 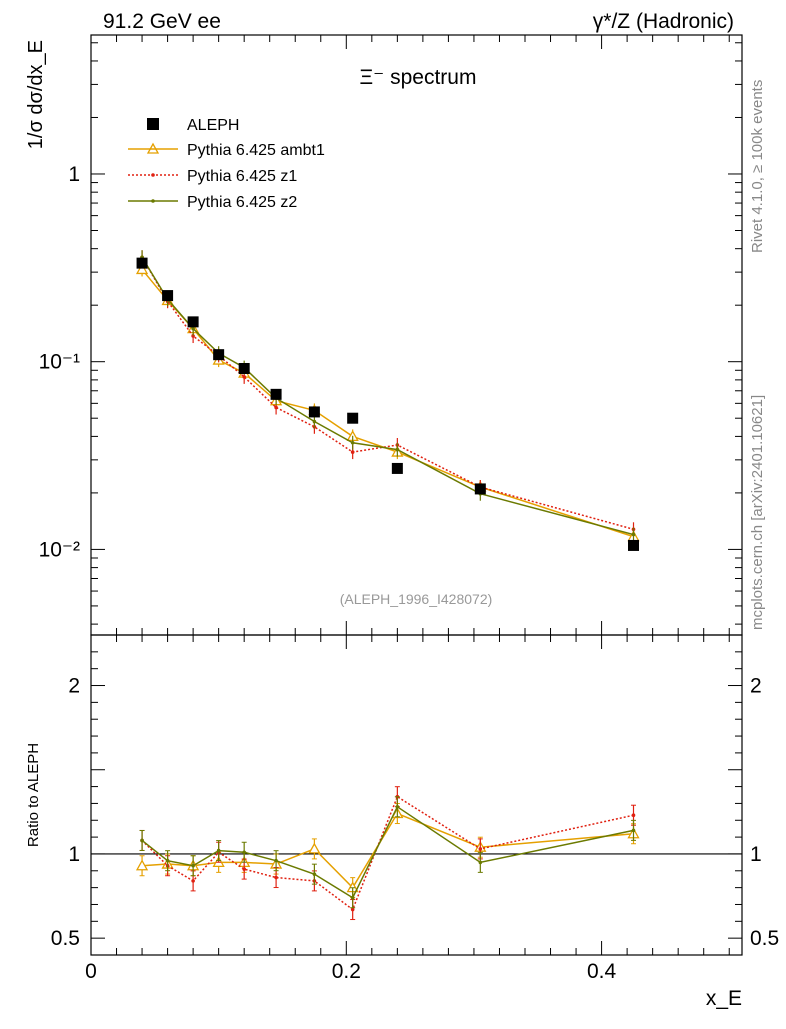 What do you see at coordinates (757, 512) in the screenshot?
I see `mcplots-label: mcplots.cern.ch [arXiv:2401.10621]` at bounding box center [757, 512].